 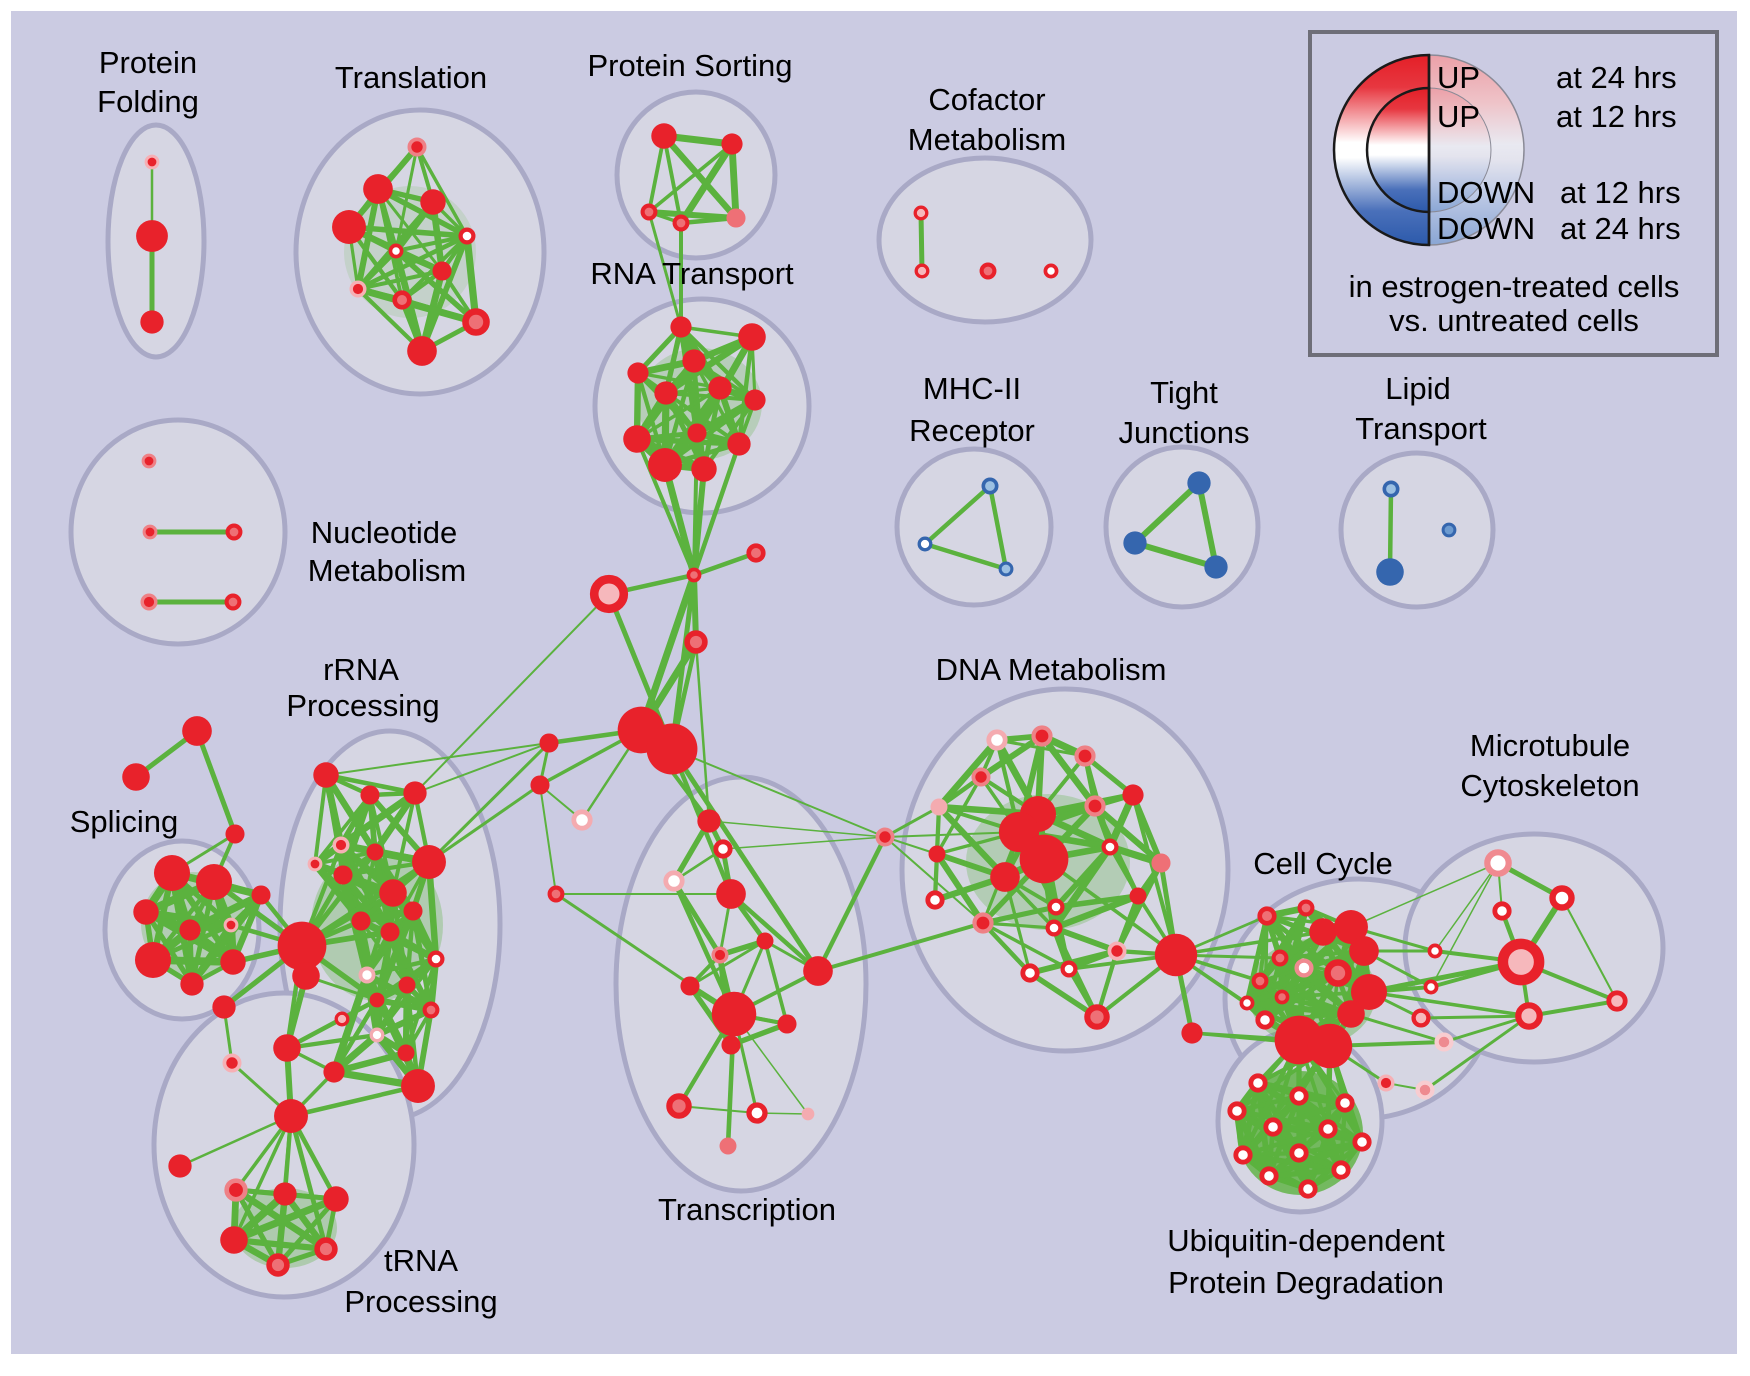 What do you see at coordinates (1051, 669) in the screenshot?
I see `svg-text: DNA Metabolism` at bounding box center [1051, 669].